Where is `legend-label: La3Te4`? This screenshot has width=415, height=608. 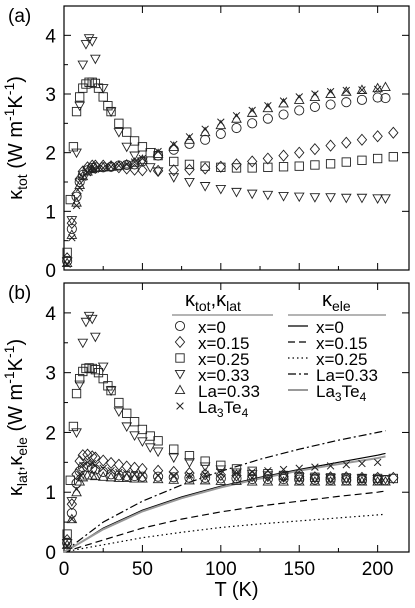
legend-label: La3Te4 is located at coordinates (341, 393).